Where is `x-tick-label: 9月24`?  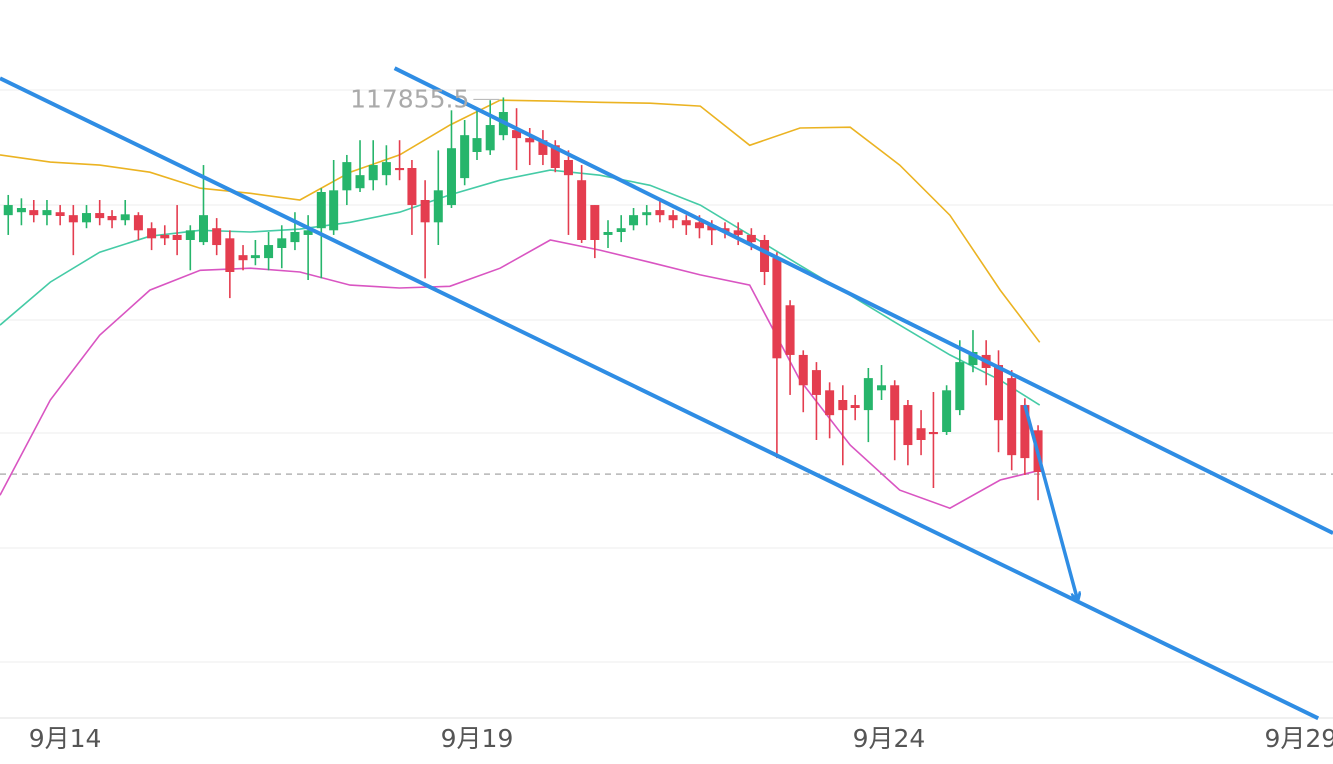
x-tick-label: 9月24 is located at coordinates (889, 738).